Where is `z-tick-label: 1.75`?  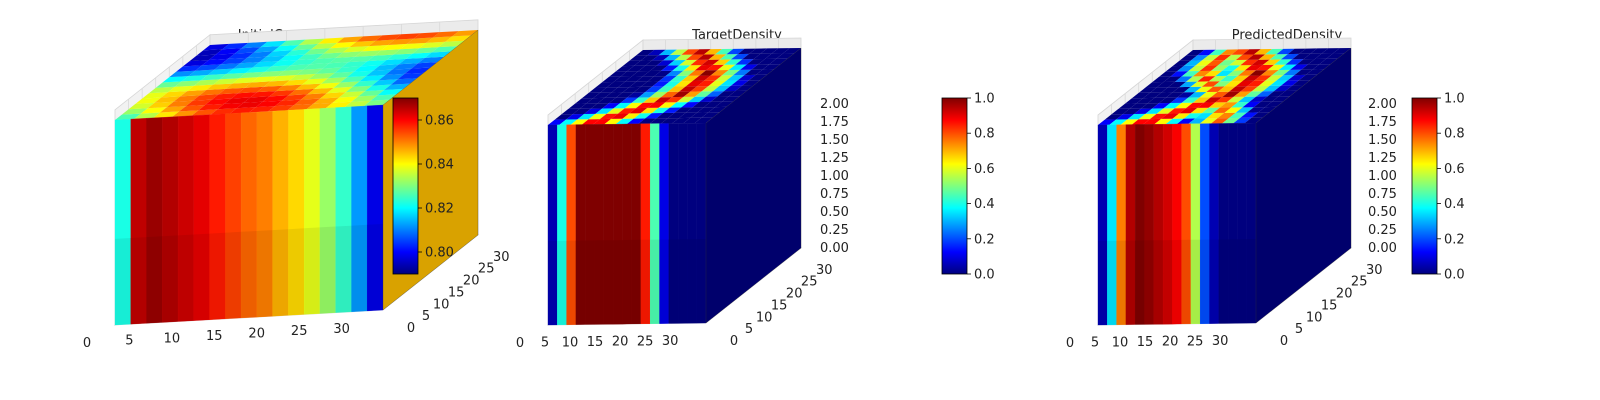
z-tick-label: 1.75 is located at coordinates (834, 122).